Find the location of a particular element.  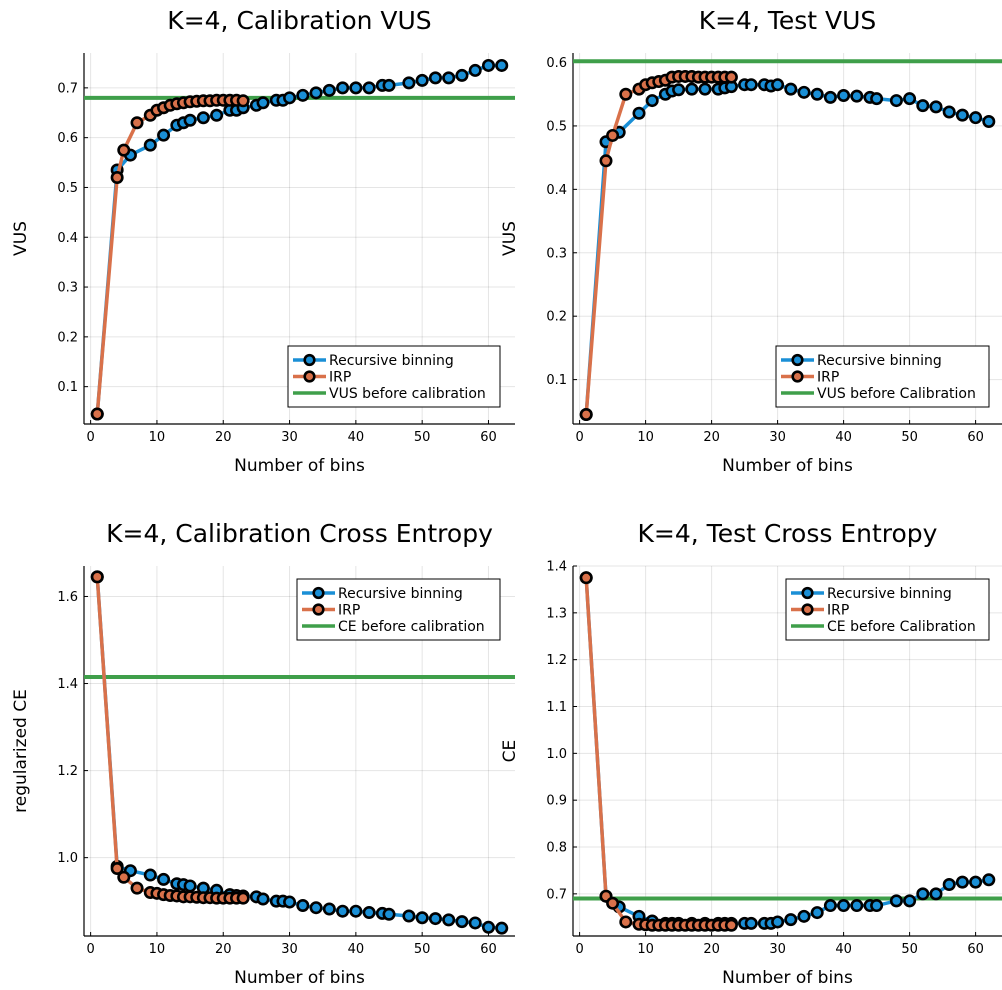

legend-label: CE before calibration is located at coordinates (411, 627).